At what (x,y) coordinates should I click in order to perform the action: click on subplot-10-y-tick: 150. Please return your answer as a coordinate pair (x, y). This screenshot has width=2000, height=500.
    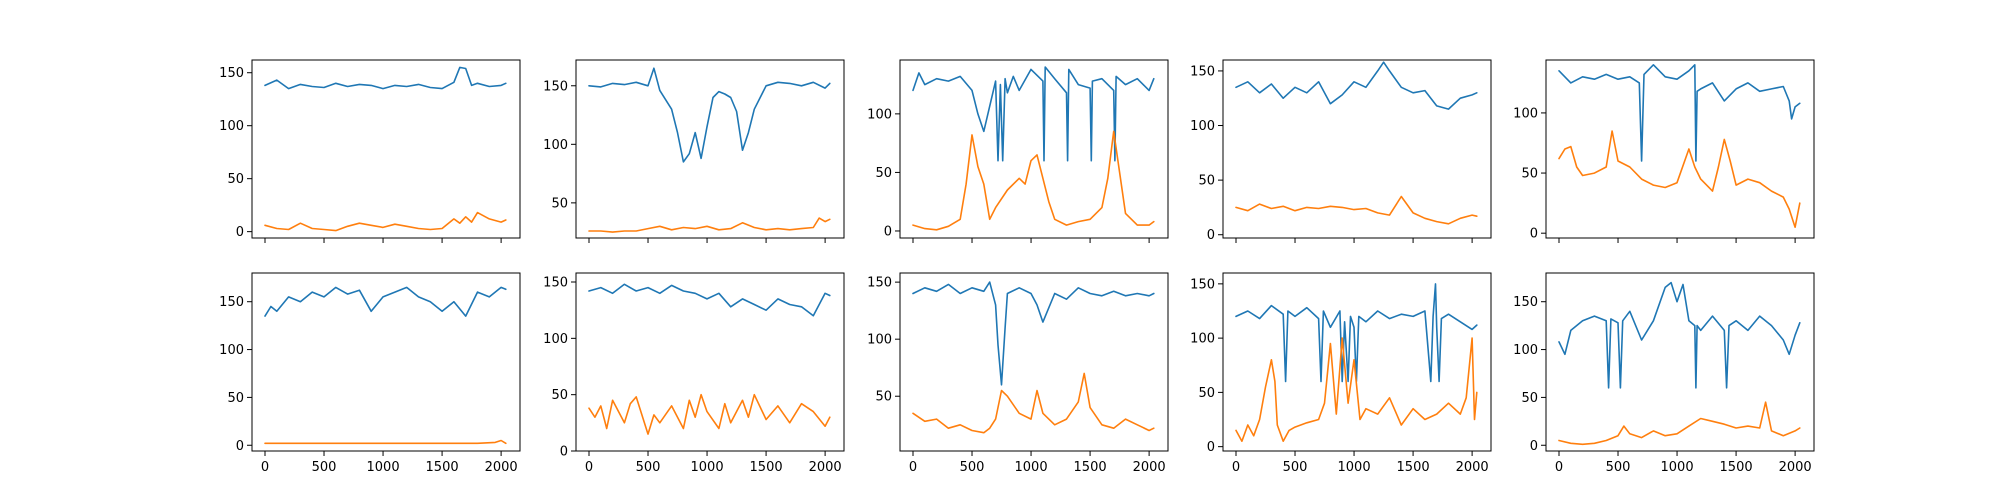
    Looking at the image, I should click on (1529, 302).